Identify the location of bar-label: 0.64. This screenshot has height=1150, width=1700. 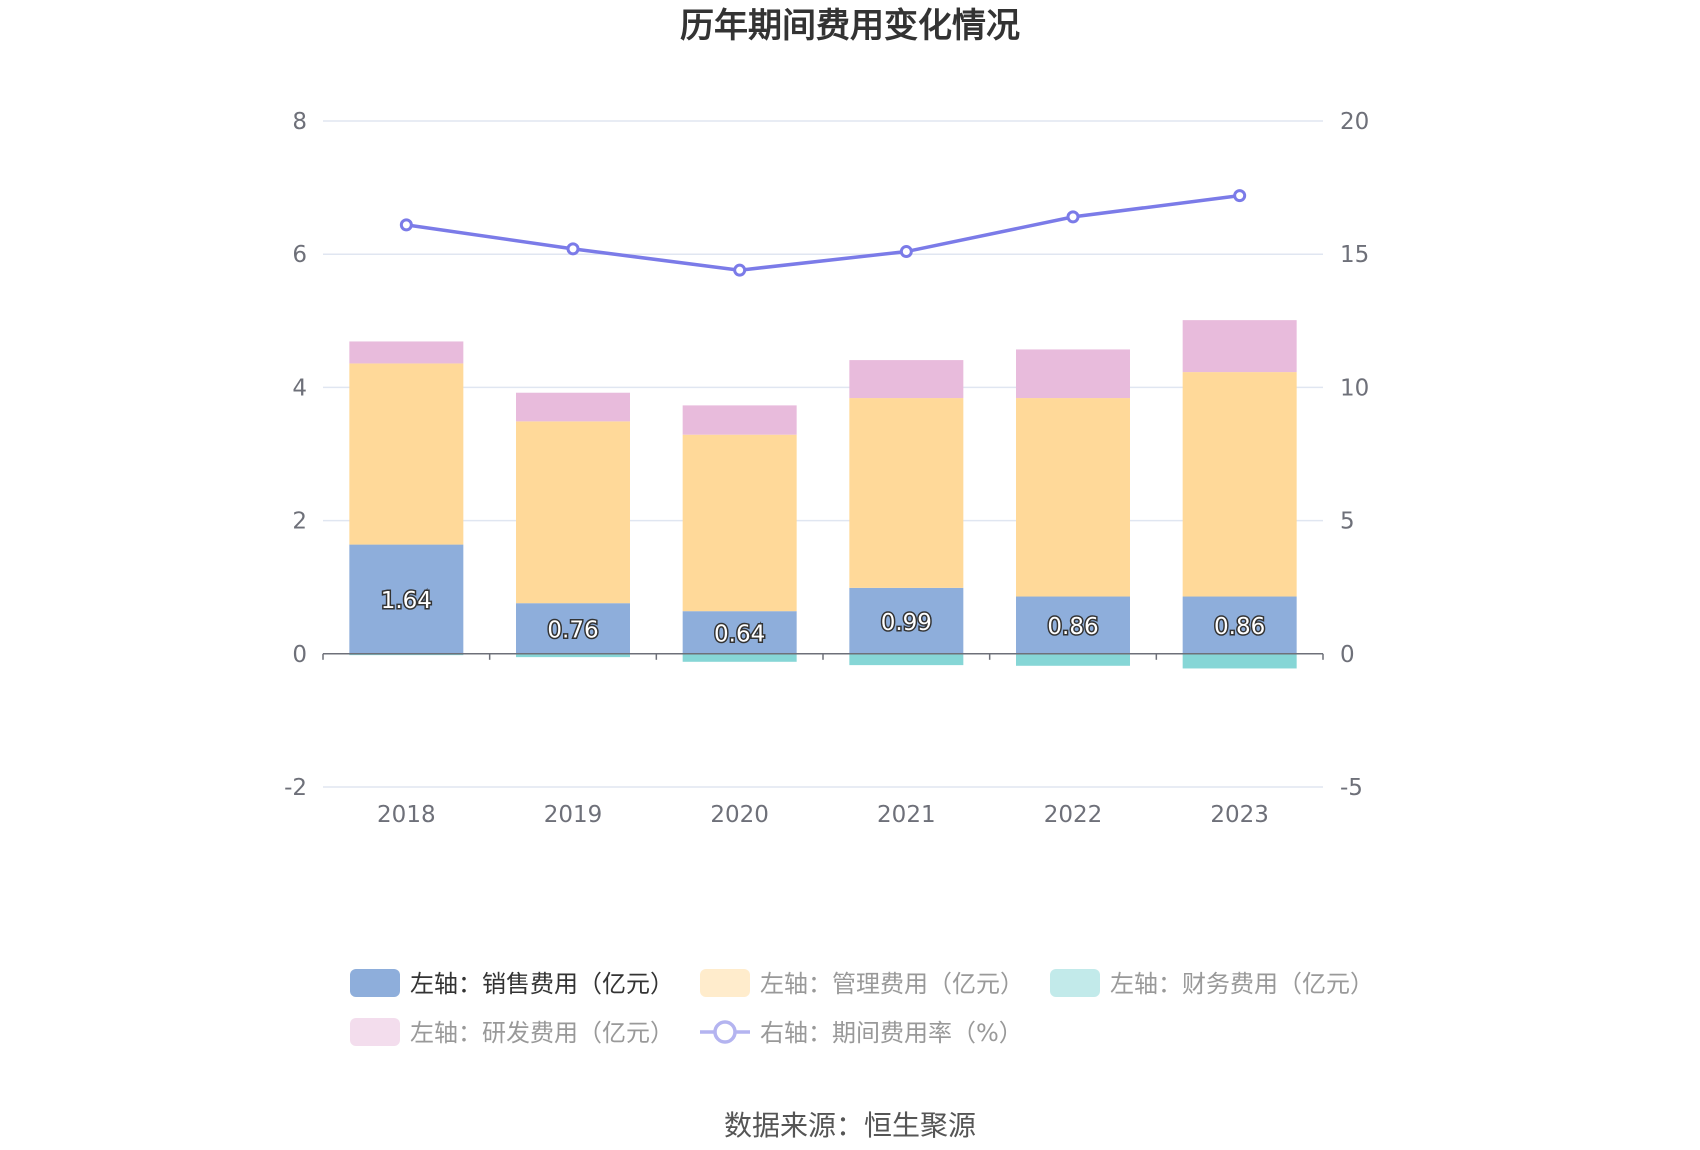
(739, 634).